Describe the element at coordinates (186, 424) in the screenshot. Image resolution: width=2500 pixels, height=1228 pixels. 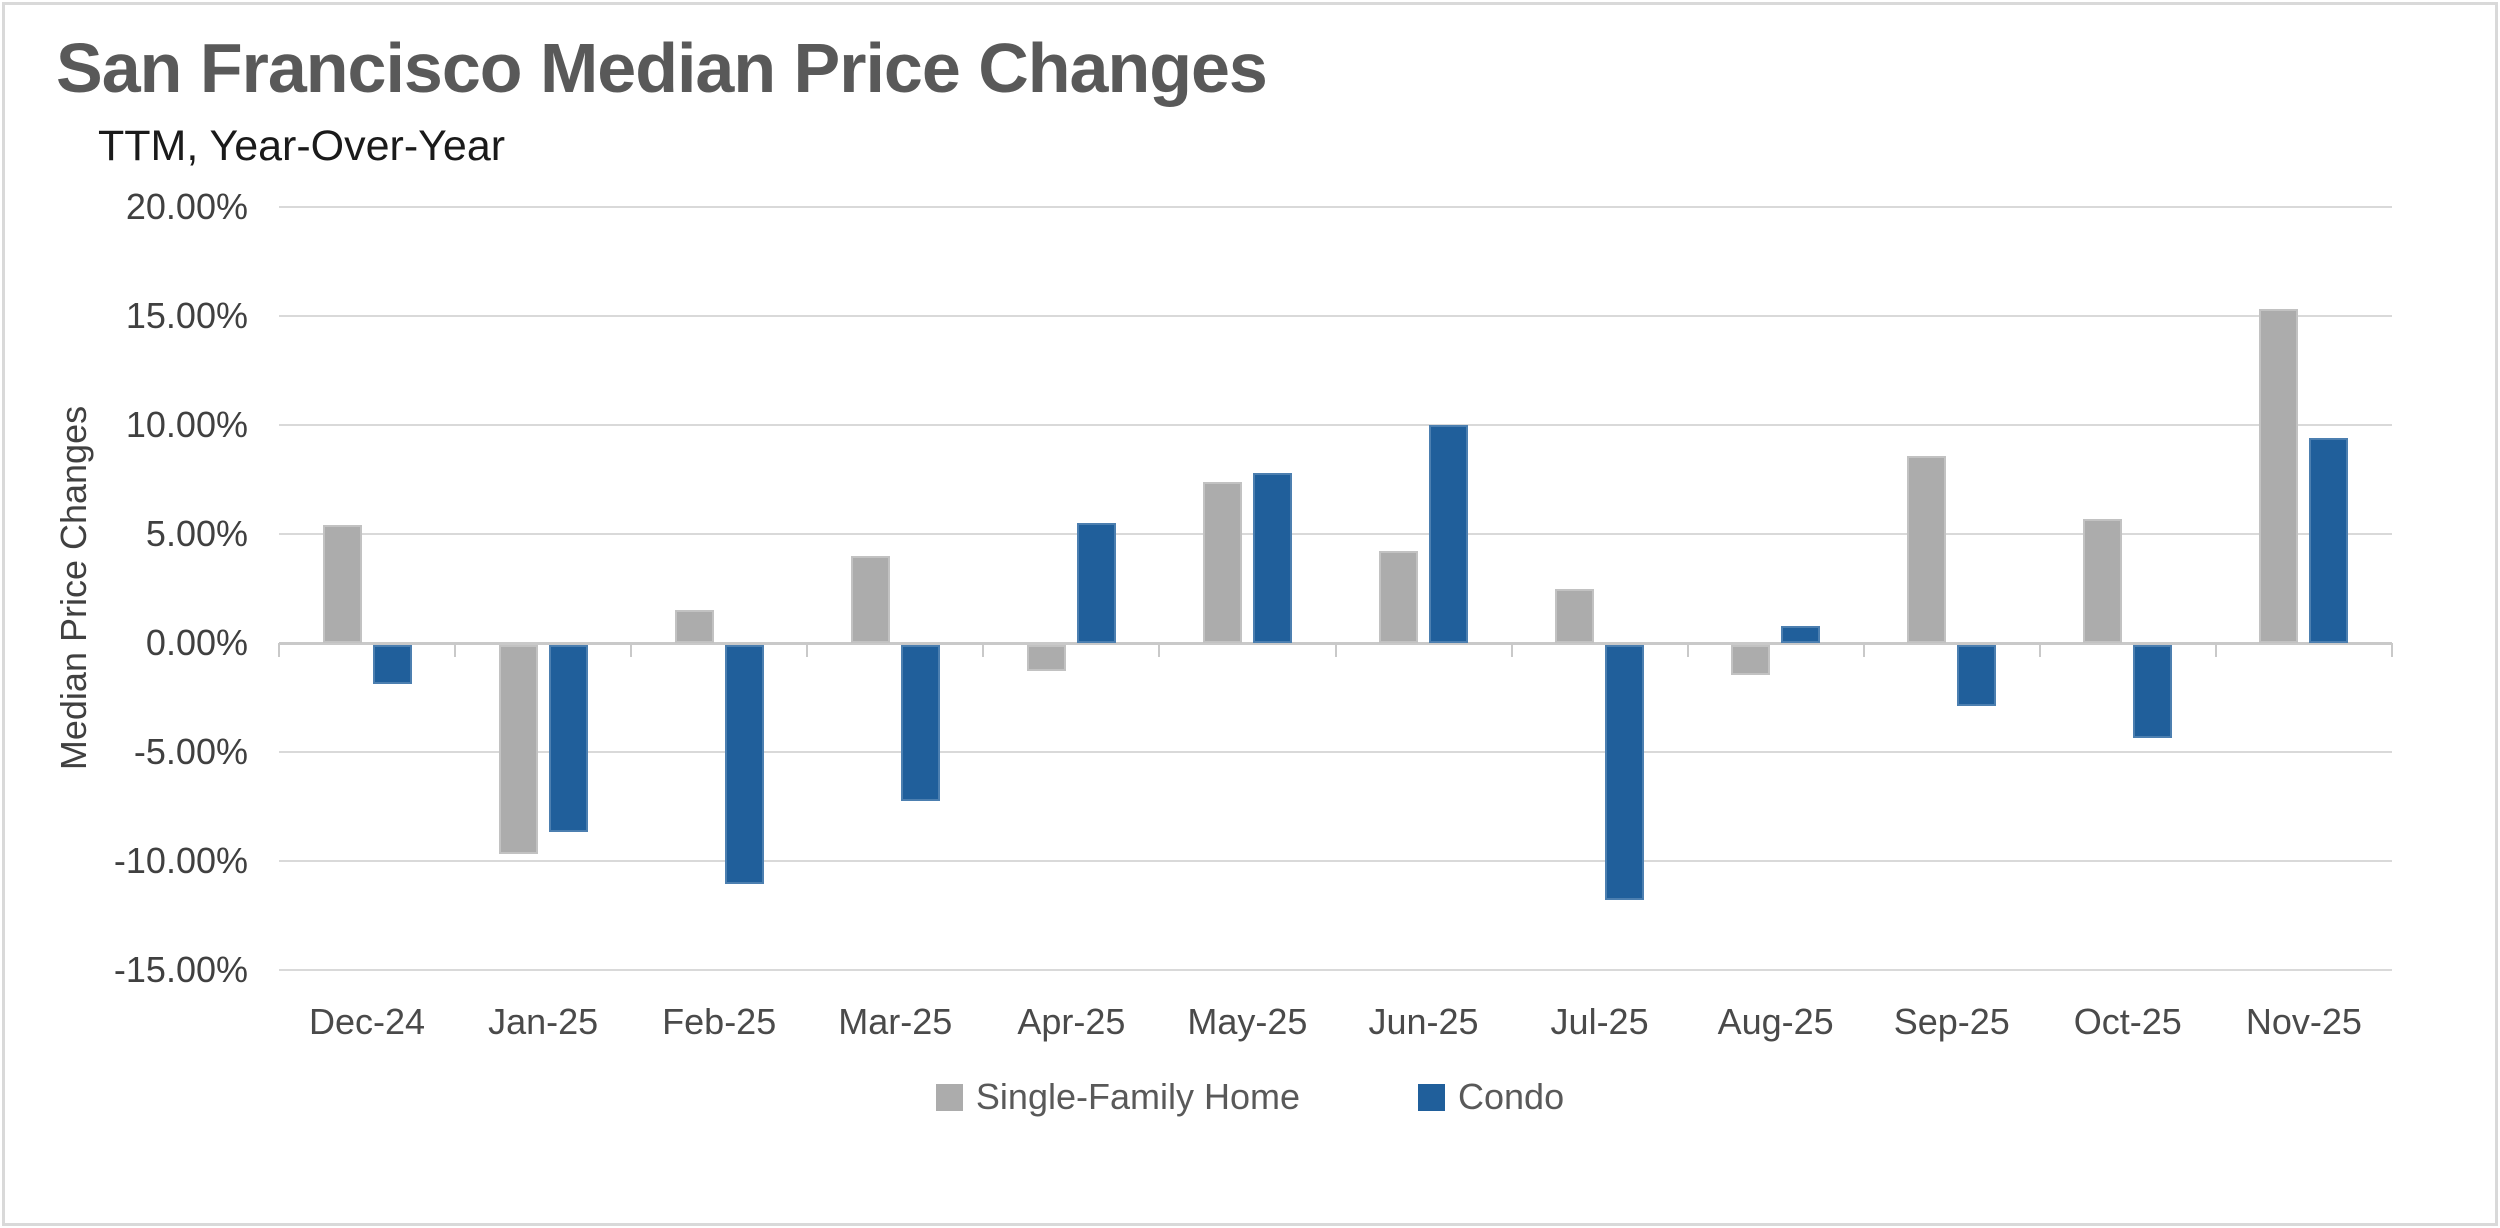
I see `y-axis-tick-label: 10.00%` at that location.